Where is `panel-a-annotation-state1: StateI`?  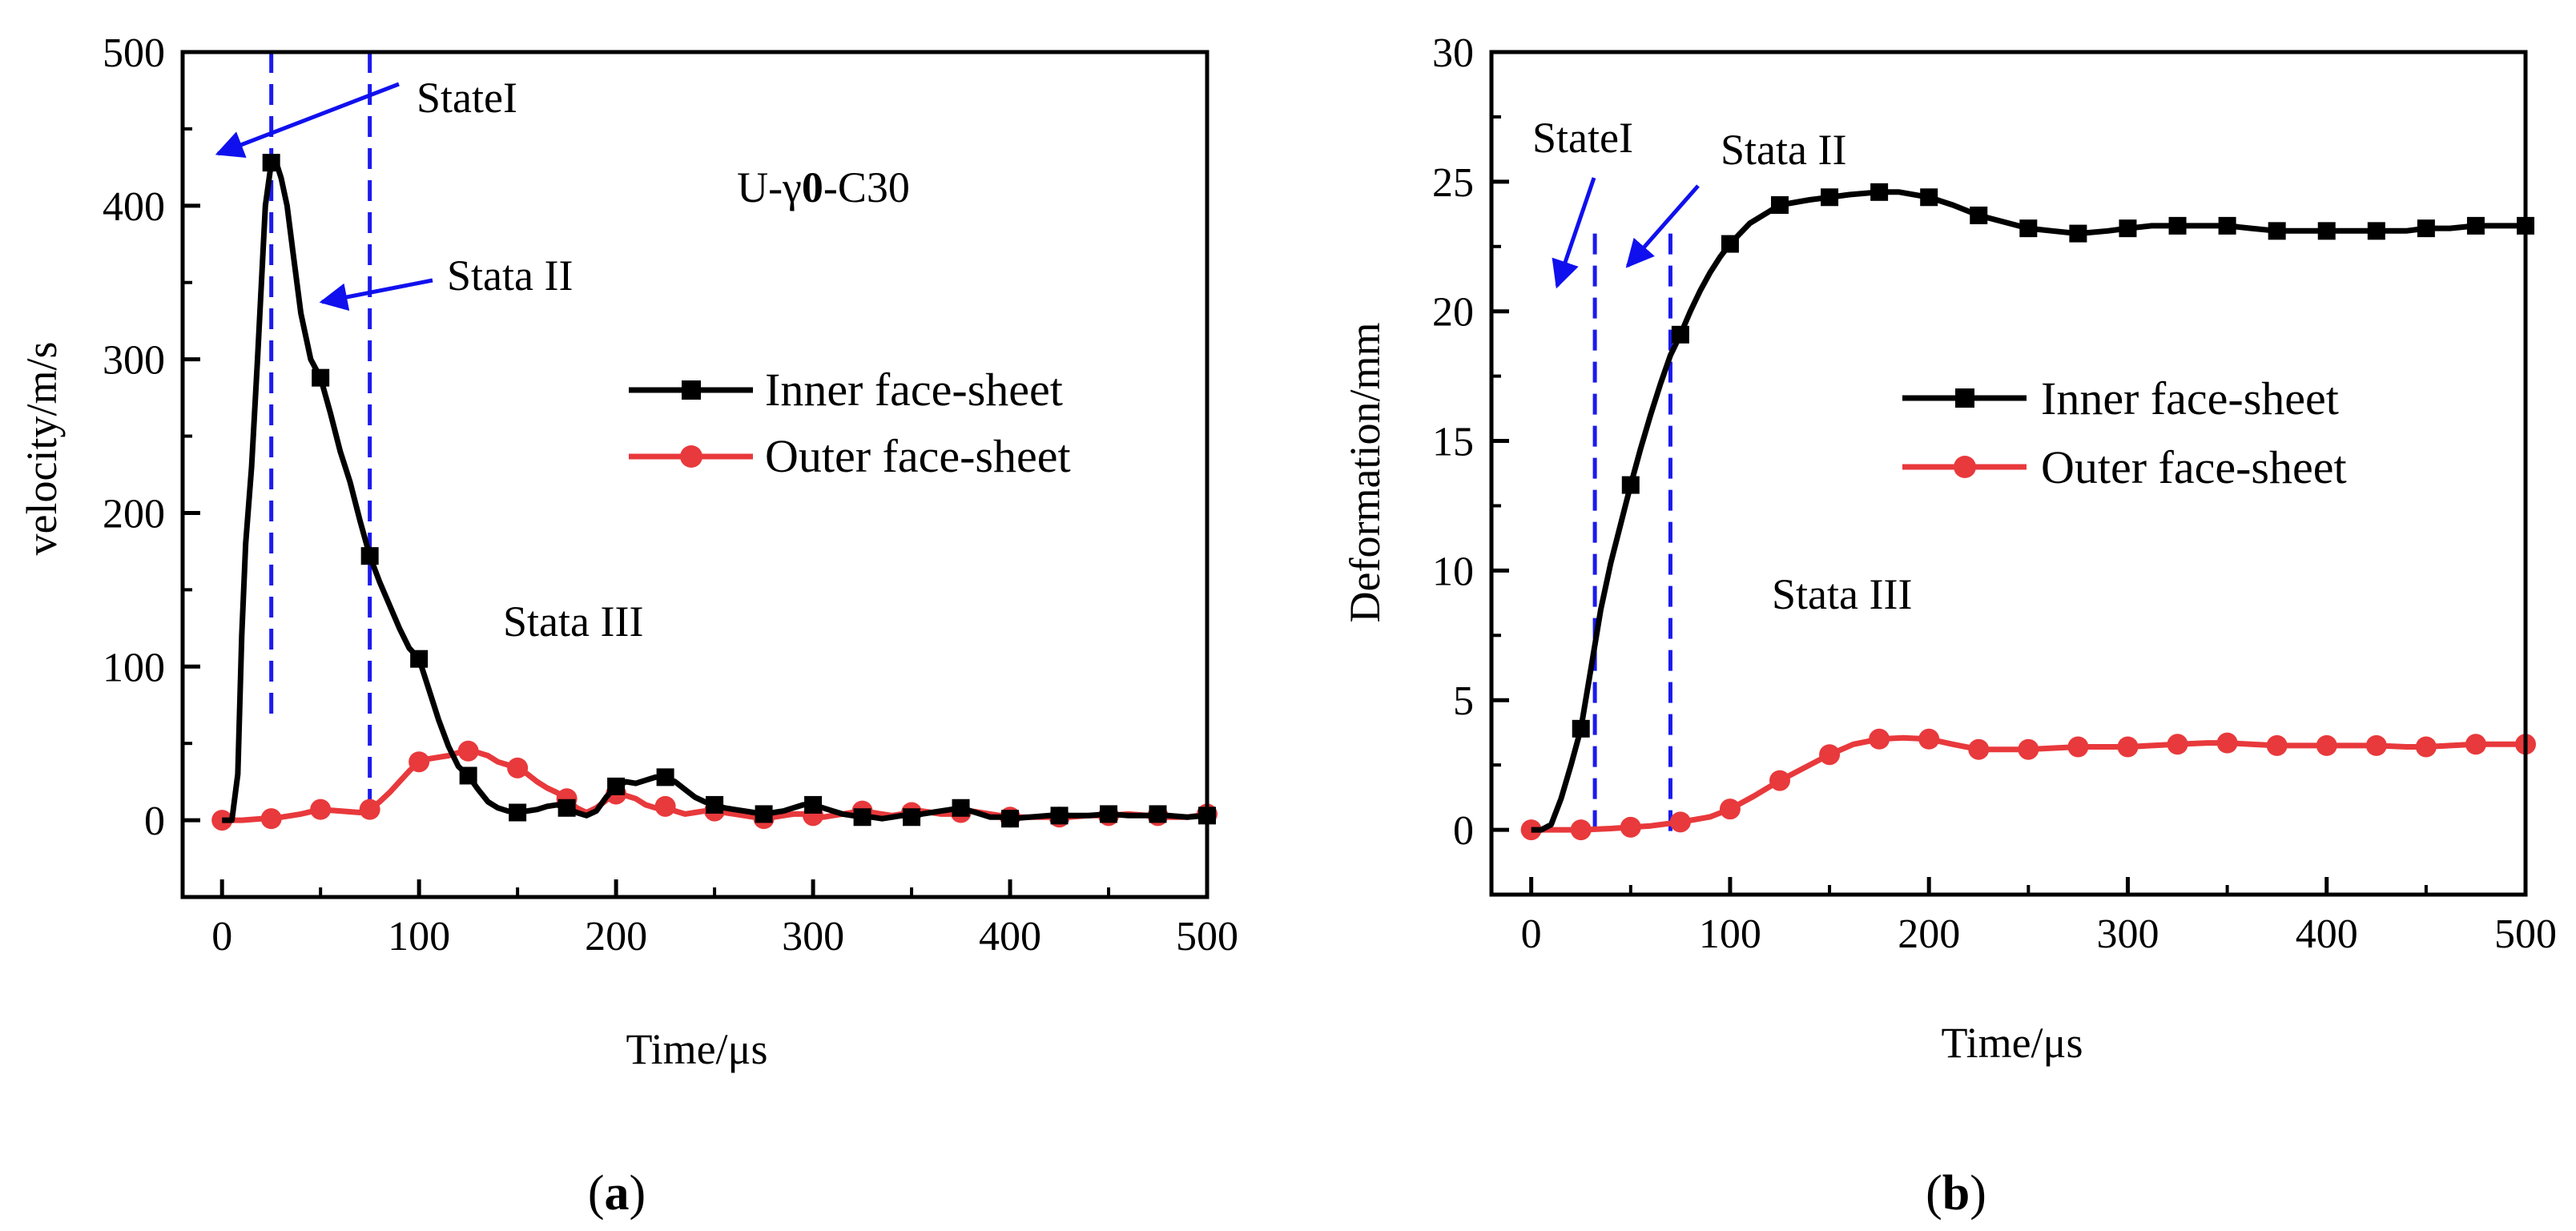 panel-a-annotation-state1: StateI is located at coordinates (467, 98).